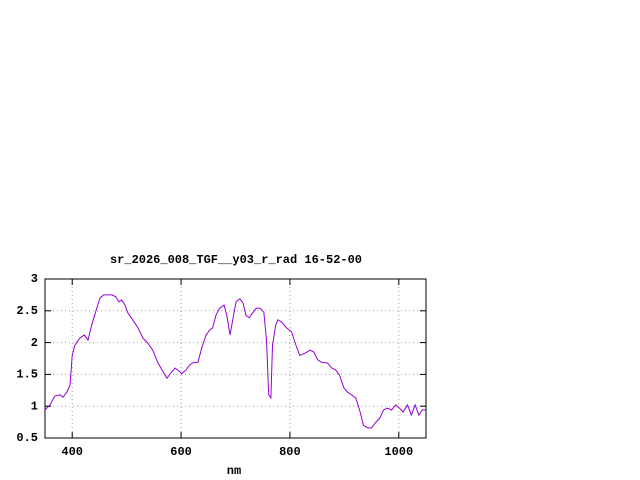 The height and width of the screenshot is (480, 640). I want to click on x-tick-label: 800, so click(290, 452).